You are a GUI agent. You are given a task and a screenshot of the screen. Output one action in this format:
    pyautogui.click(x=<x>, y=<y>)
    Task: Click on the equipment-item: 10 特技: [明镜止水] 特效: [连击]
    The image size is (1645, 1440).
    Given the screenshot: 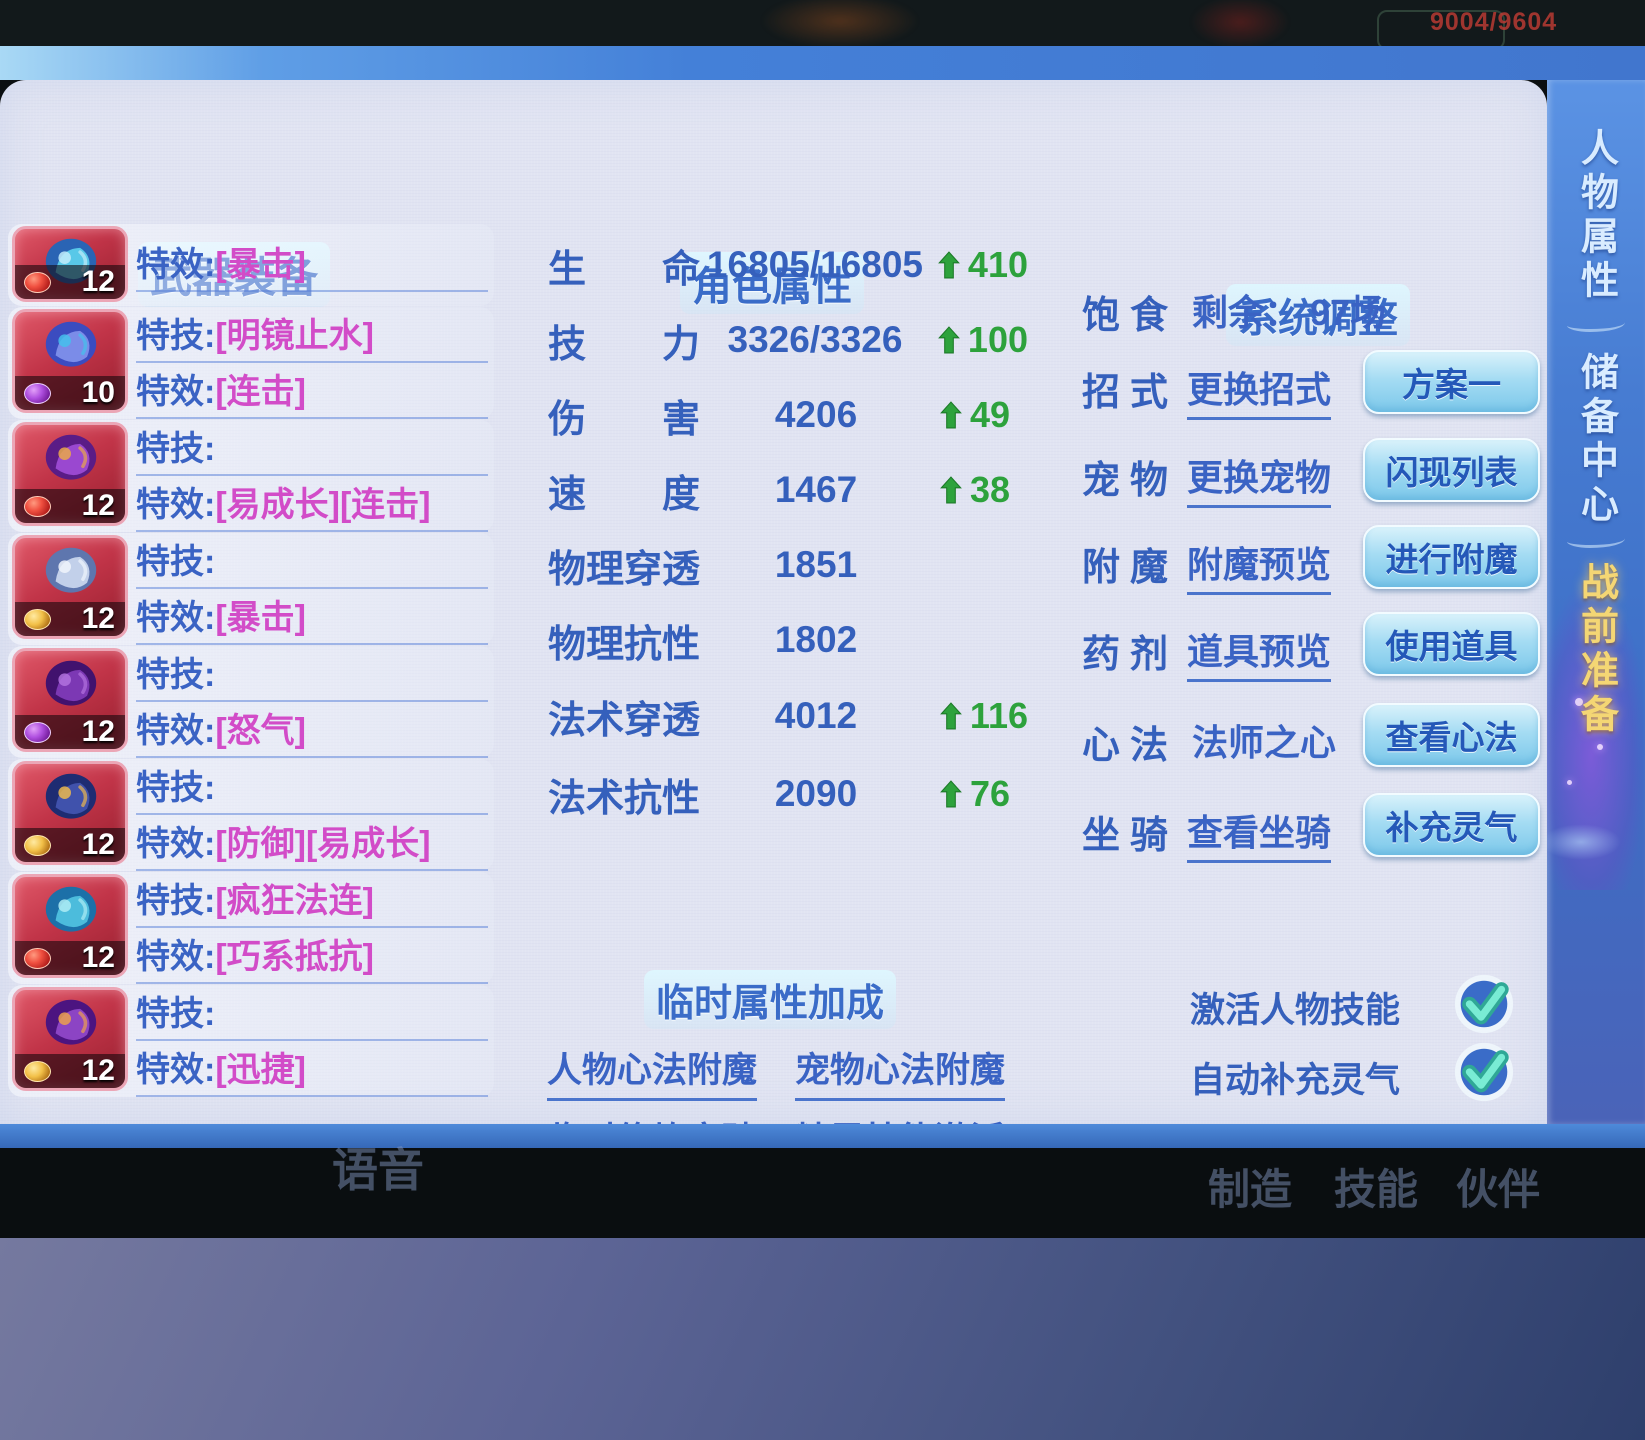 What is the action you would take?
    pyautogui.click(x=251, y=363)
    